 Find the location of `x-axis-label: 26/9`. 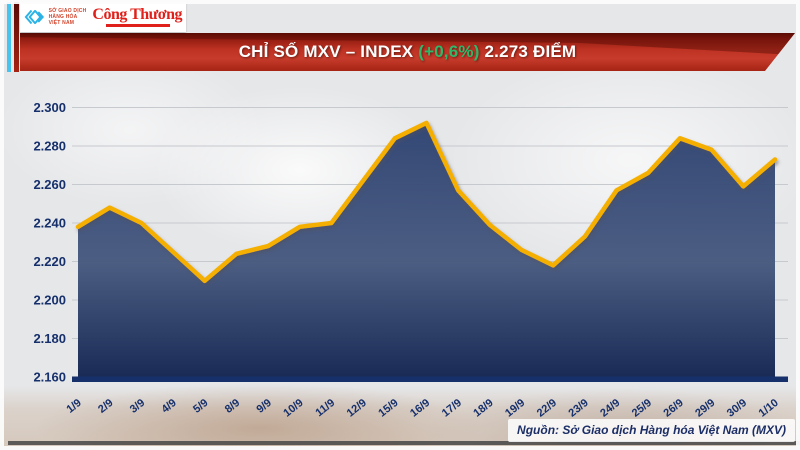

x-axis-label: 26/9 is located at coordinates (673, 408).